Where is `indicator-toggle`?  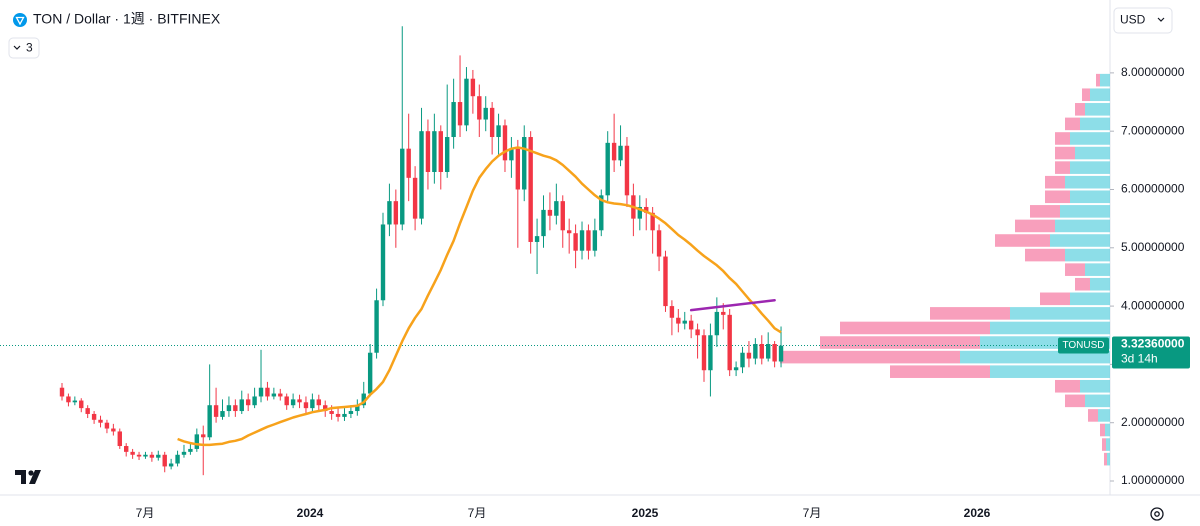 indicator-toggle is located at coordinates (24, 48).